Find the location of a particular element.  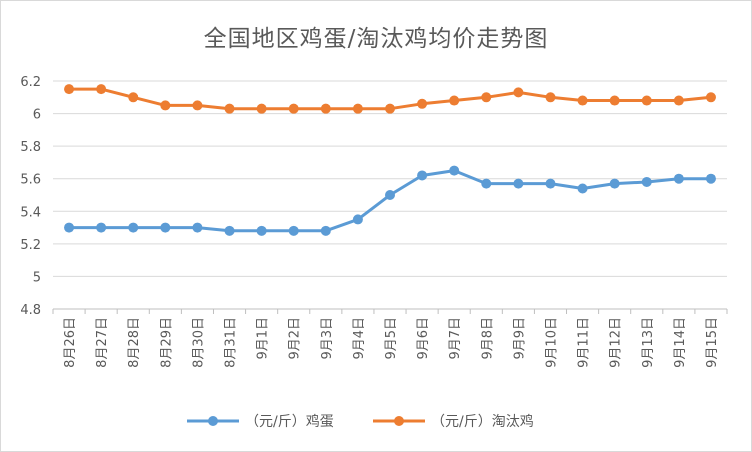

y-tick-label: 6.2 is located at coordinates (30, 82).